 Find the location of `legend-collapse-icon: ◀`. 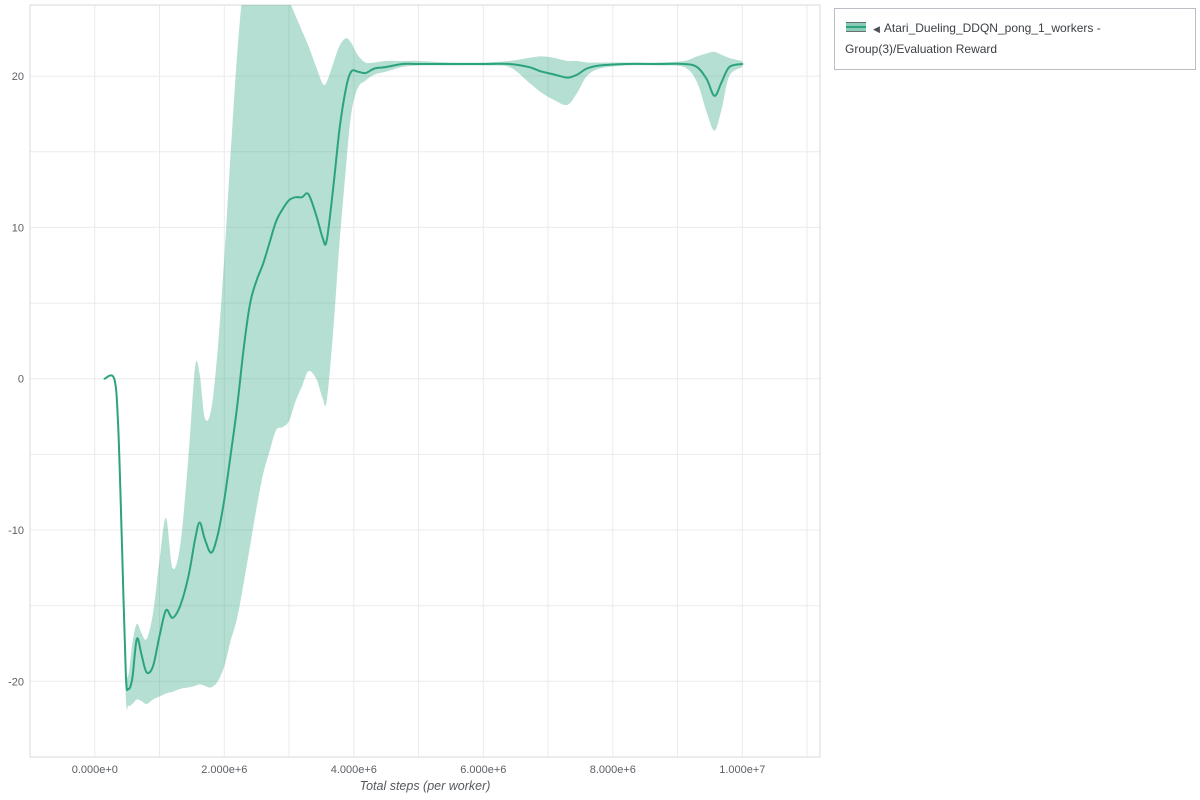

legend-collapse-icon: ◀ is located at coordinates (876, 29).